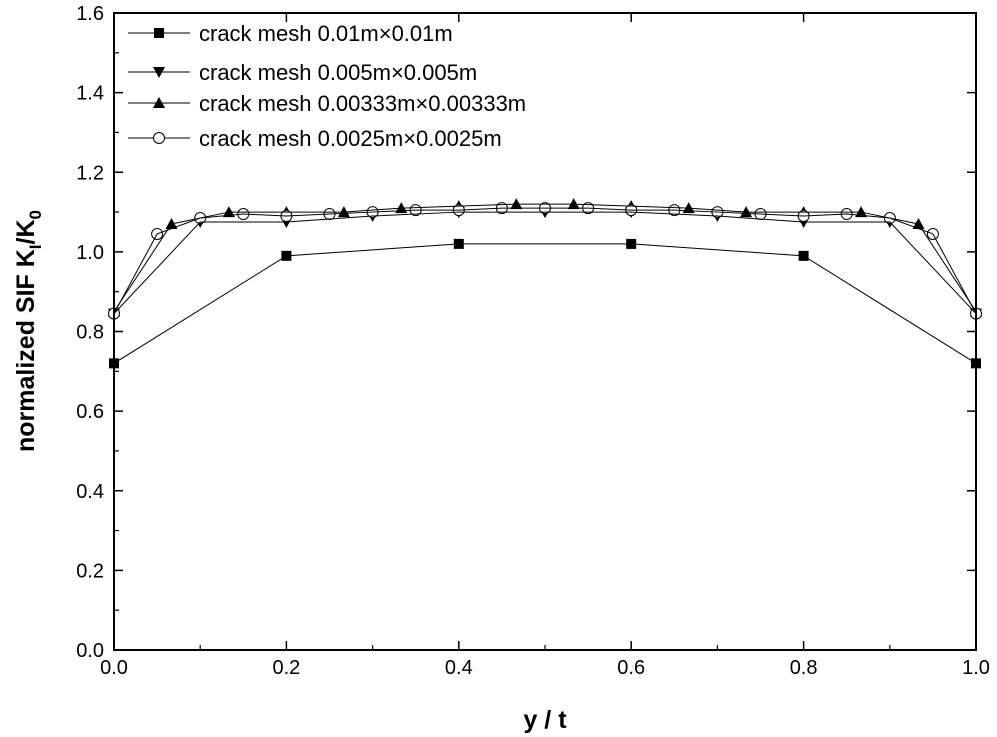 This screenshot has height=737, width=997. I want to click on x-tick-label: 0.4, so click(459, 668).